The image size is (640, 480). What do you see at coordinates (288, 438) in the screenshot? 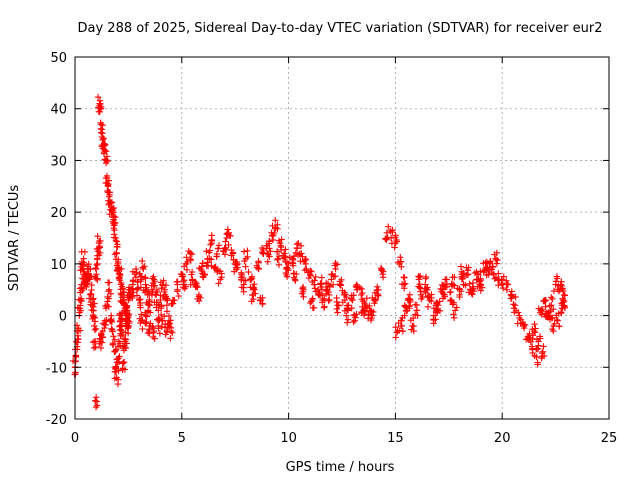
I see `x-tick-label: 10` at bounding box center [288, 438].